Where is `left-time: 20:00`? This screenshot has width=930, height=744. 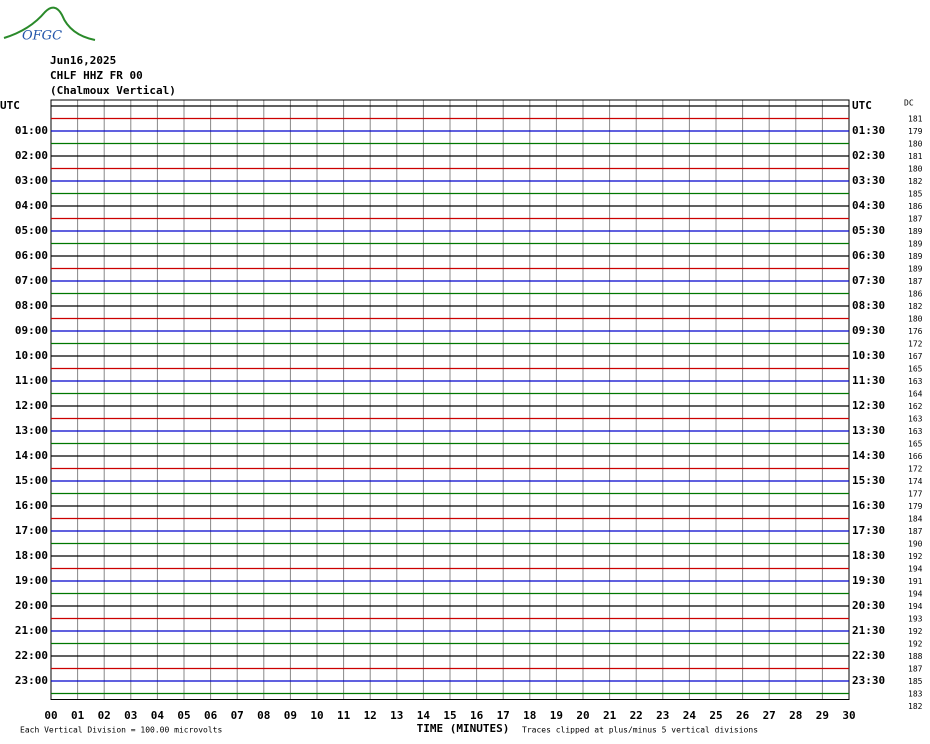 left-time: 20:00 is located at coordinates (31, 605).